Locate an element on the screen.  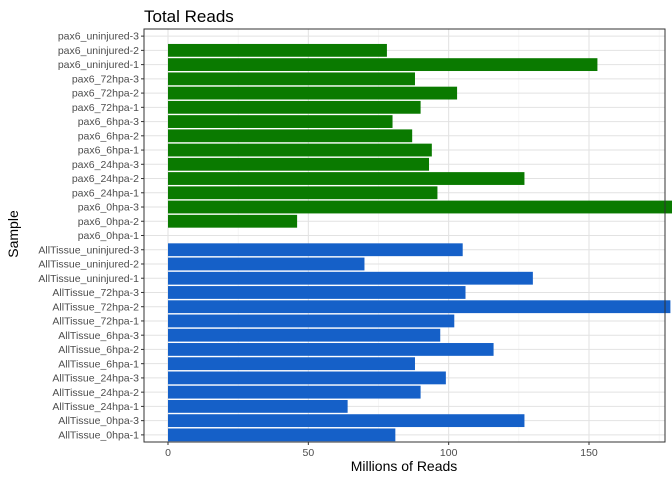
y-tick-label: pax6_0hpa-3 is located at coordinates (108, 208).